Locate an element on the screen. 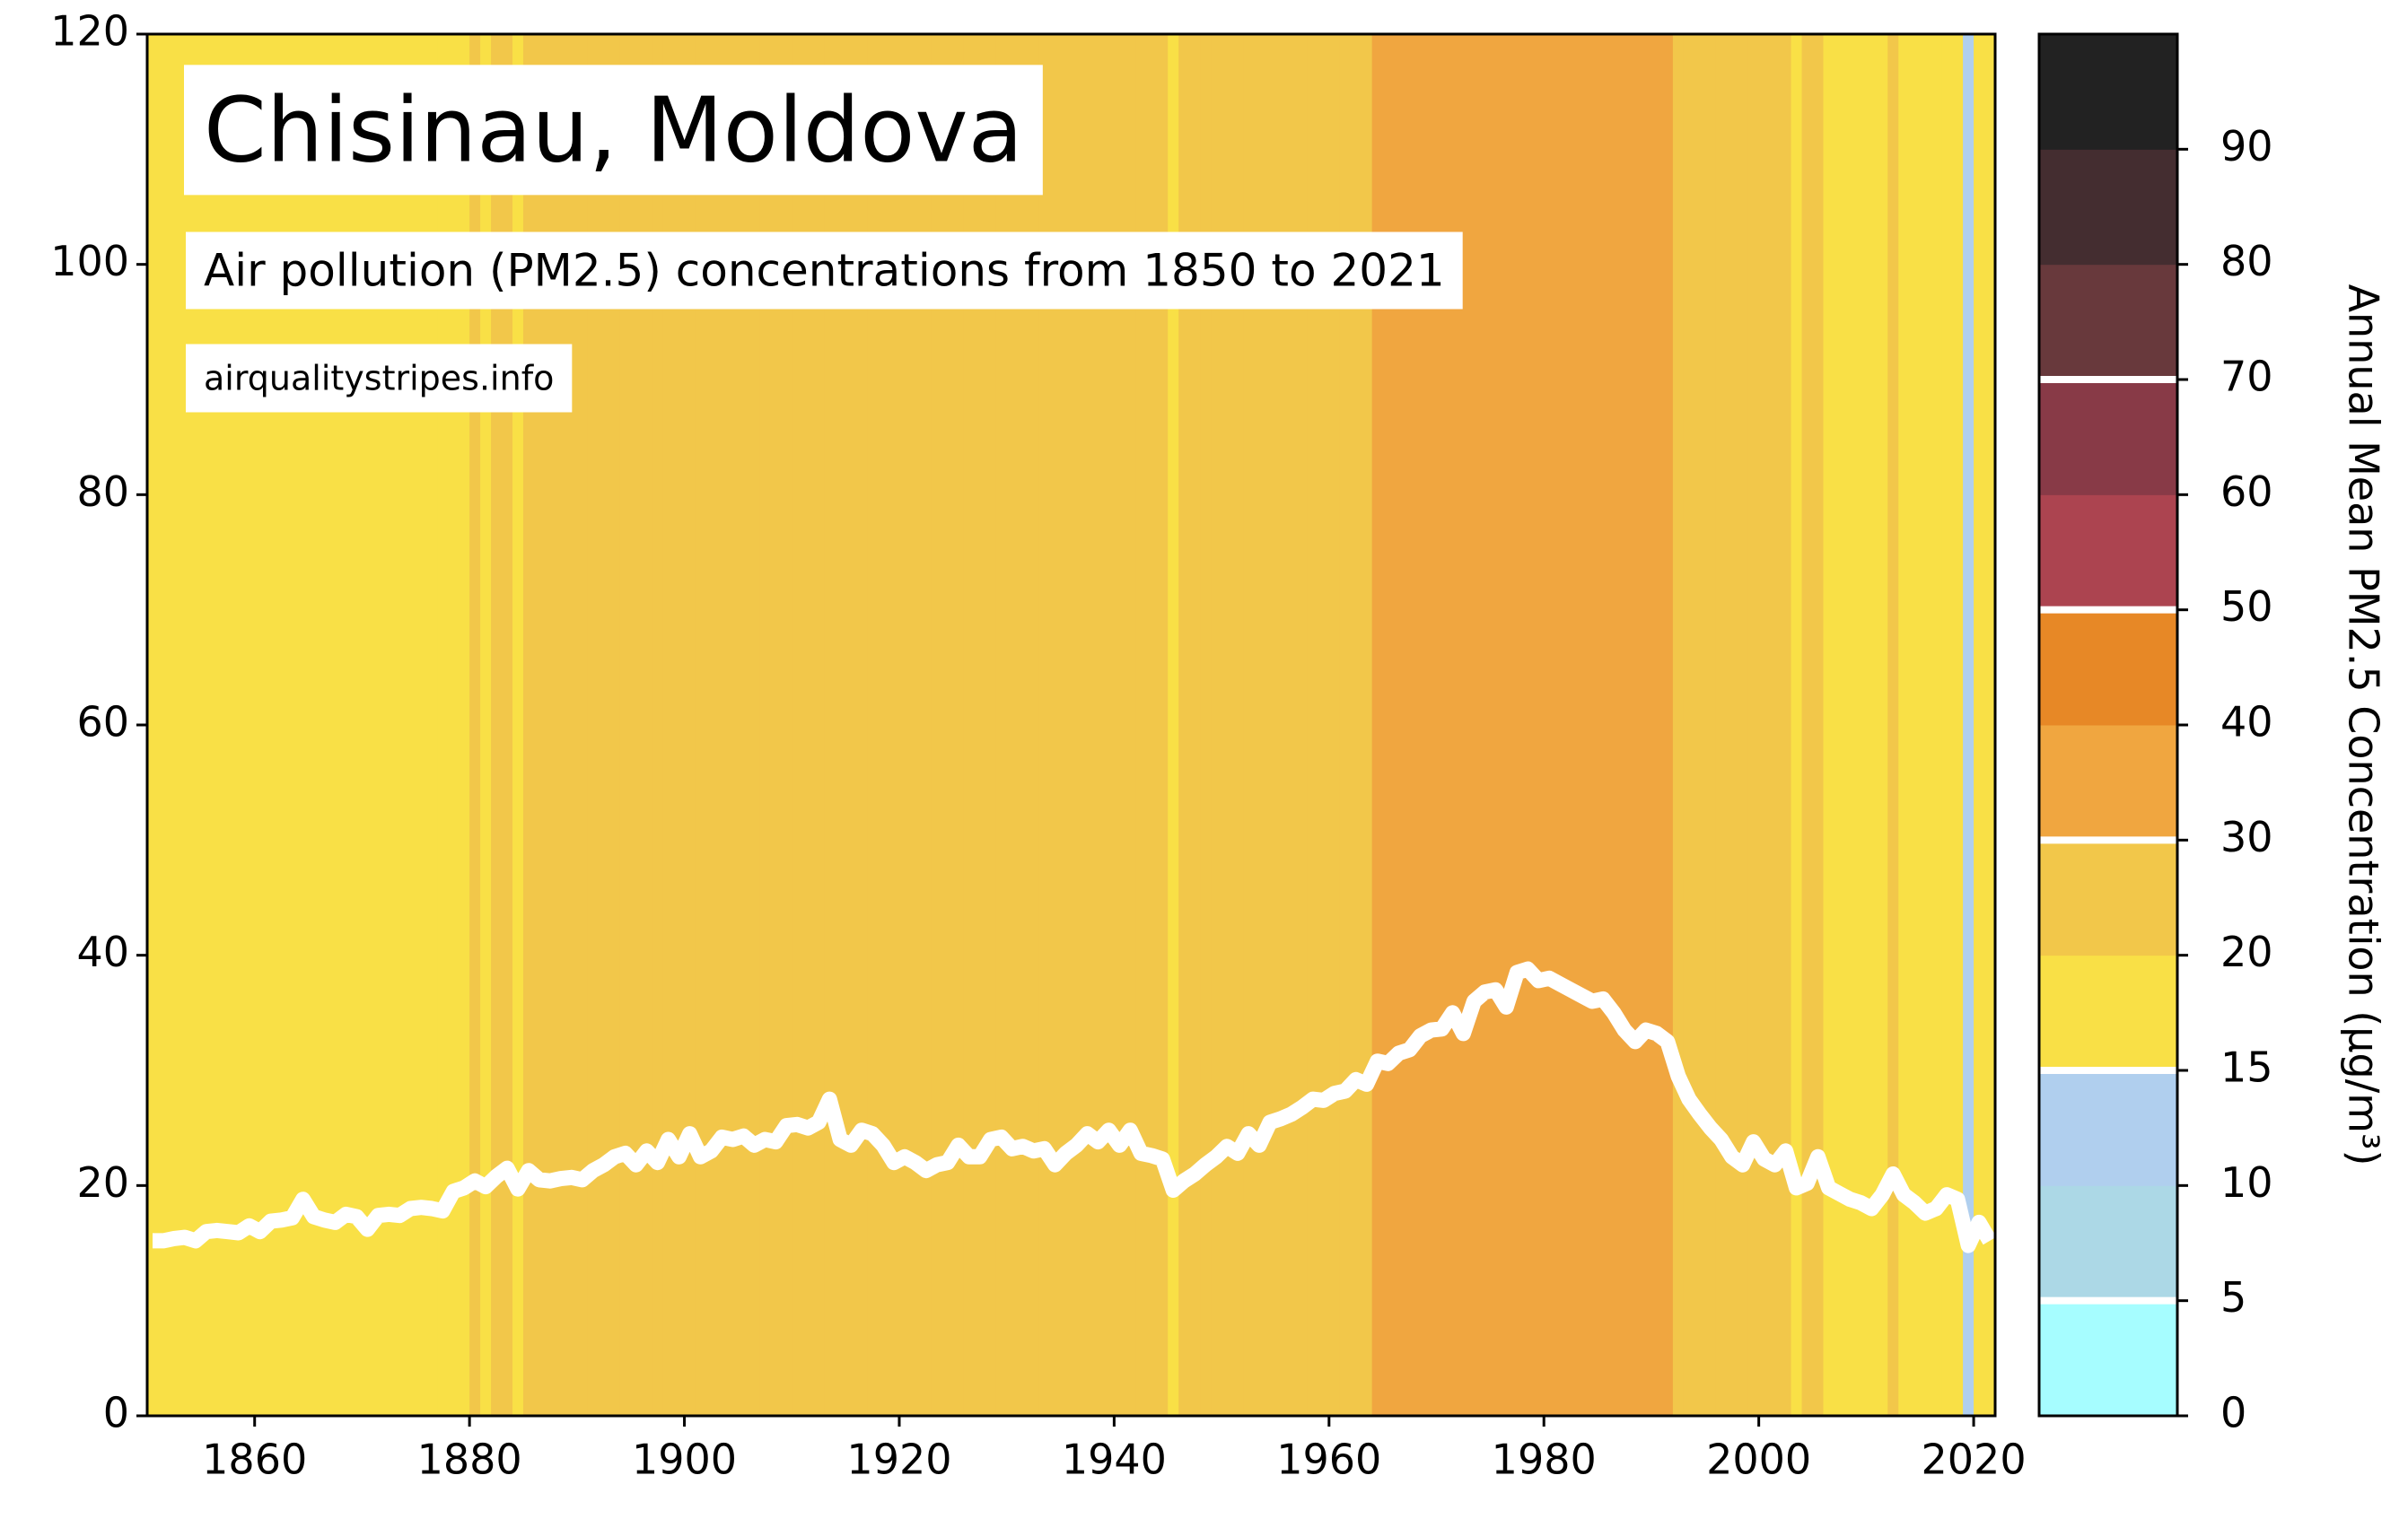  x-tick-label: 2000 is located at coordinates (1759, 1460).